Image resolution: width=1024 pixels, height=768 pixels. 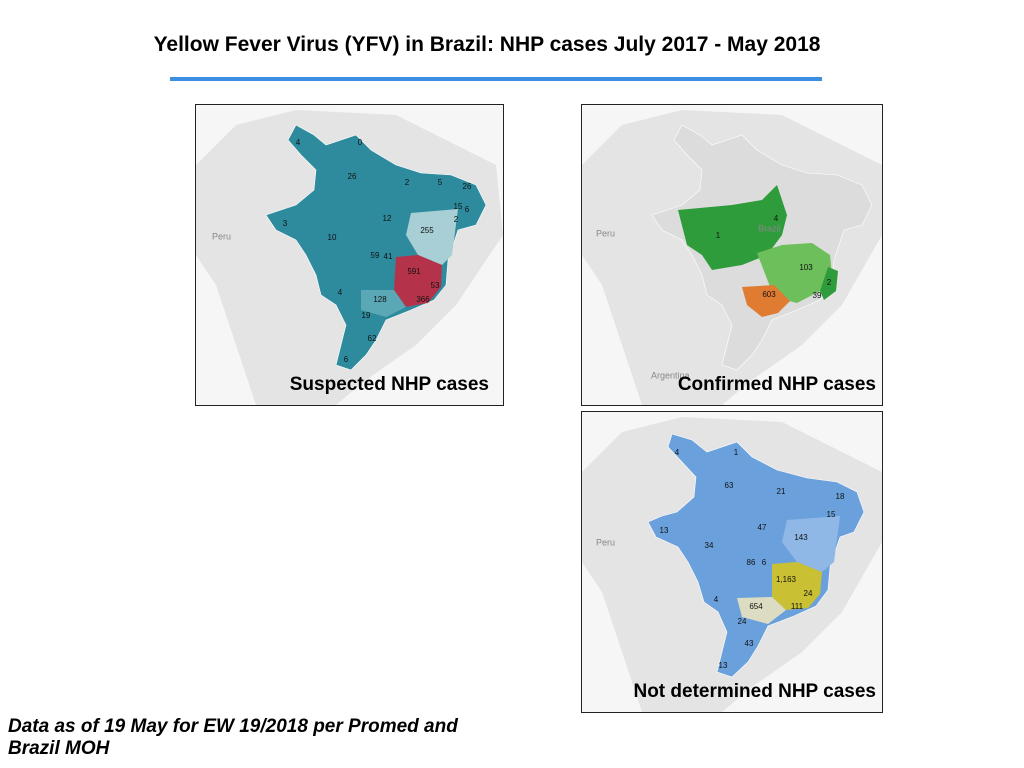 What do you see at coordinates (801, 537) in the screenshot?
I see `region-count: 143` at bounding box center [801, 537].